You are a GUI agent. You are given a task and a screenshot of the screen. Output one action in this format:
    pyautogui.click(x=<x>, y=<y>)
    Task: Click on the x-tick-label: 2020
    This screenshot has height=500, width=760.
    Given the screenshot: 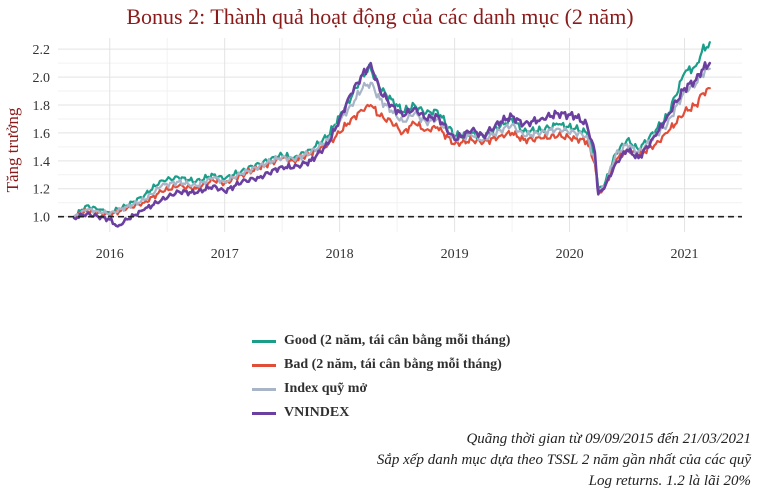 What is the action you would take?
    pyautogui.click(x=570, y=254)
    